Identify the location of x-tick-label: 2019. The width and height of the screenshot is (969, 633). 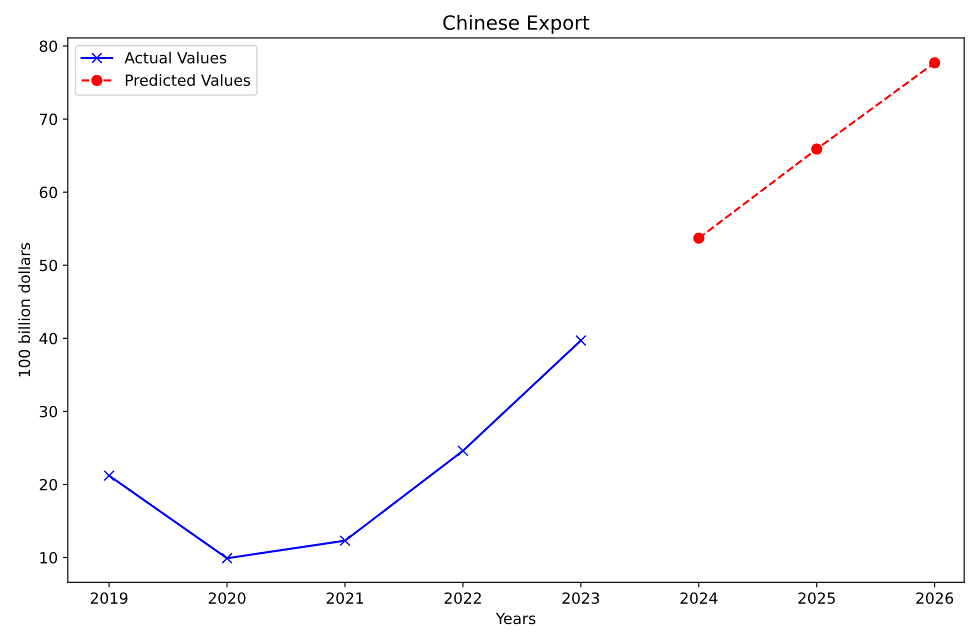
(109, 598).